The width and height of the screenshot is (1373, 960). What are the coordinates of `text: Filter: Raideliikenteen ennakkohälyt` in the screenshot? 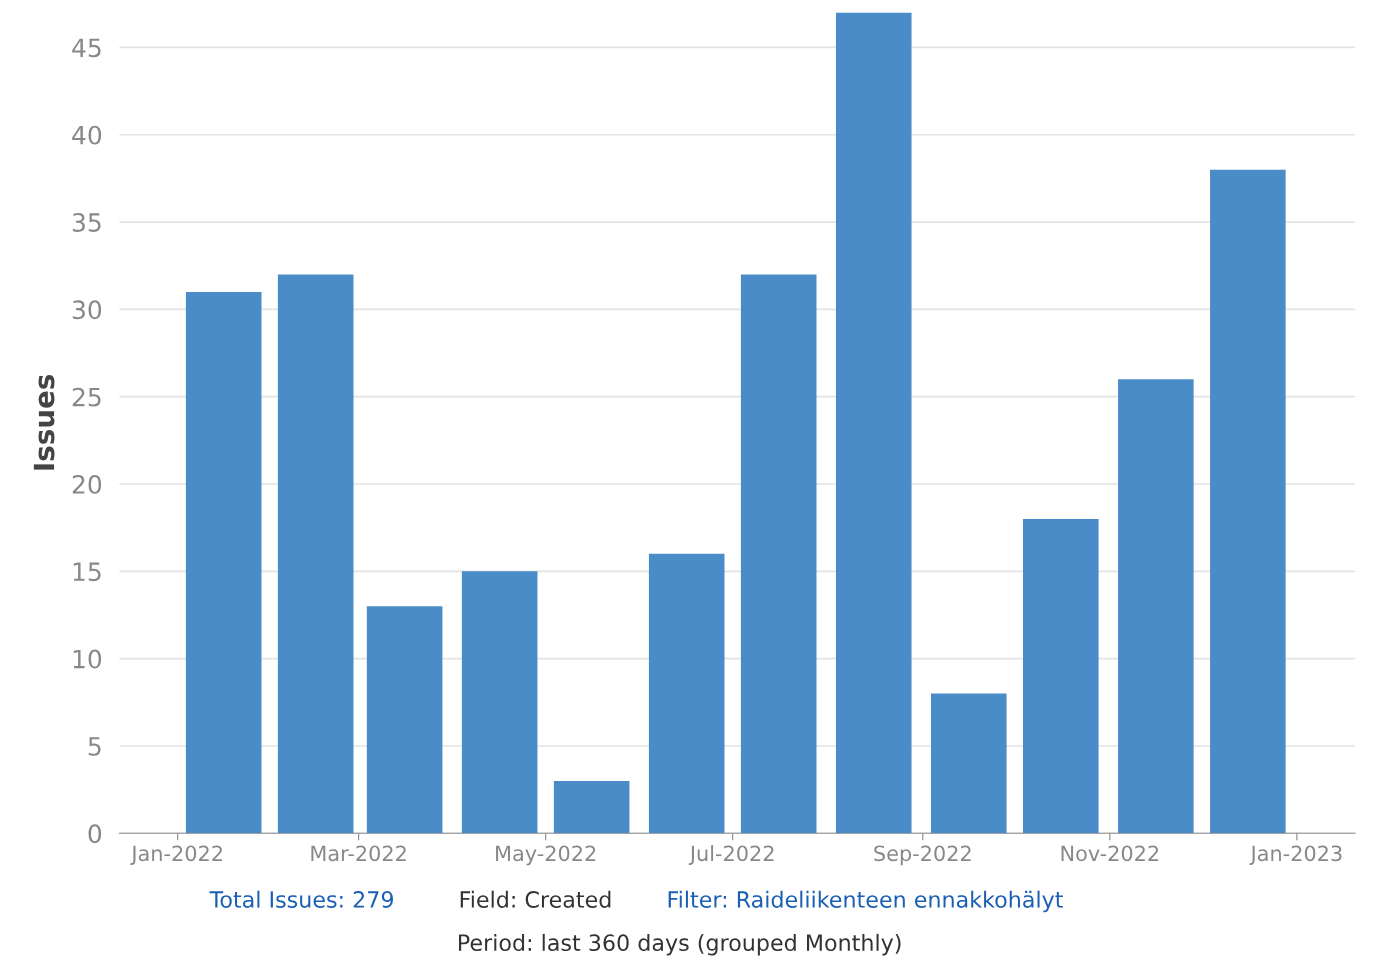 It's located at (865, 901).